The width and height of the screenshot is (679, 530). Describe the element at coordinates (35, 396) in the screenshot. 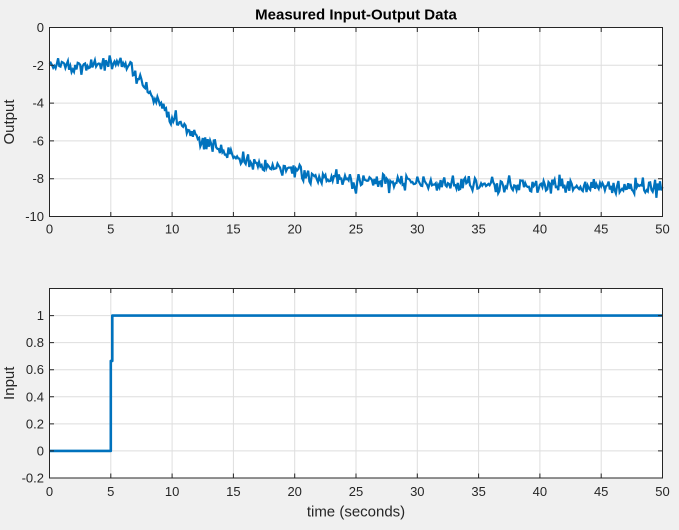

I see `svg-text: 0.4` at that location.